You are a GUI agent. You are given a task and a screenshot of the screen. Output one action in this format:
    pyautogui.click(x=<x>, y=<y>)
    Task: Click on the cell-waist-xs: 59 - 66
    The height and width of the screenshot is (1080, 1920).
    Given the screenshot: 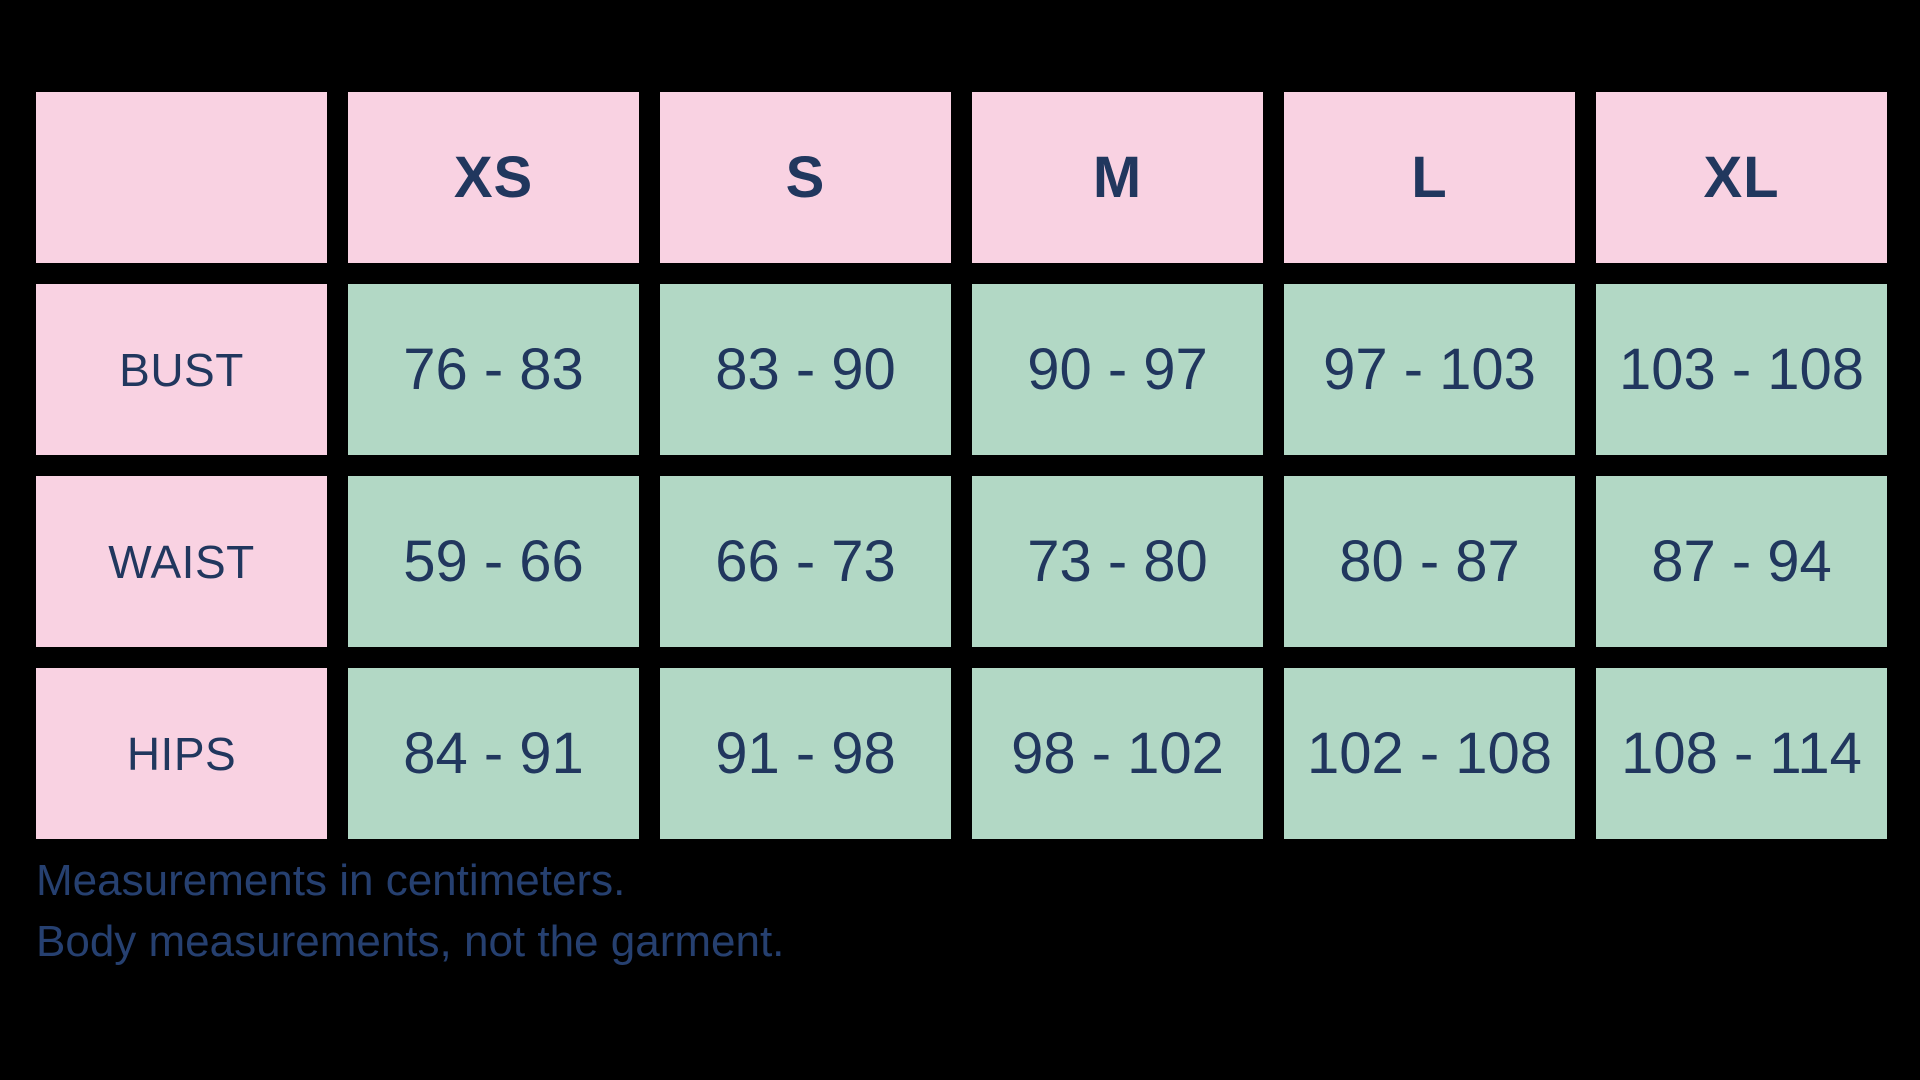 What is the action you would take?
    pyautogui.click(x=493, y=561)
    